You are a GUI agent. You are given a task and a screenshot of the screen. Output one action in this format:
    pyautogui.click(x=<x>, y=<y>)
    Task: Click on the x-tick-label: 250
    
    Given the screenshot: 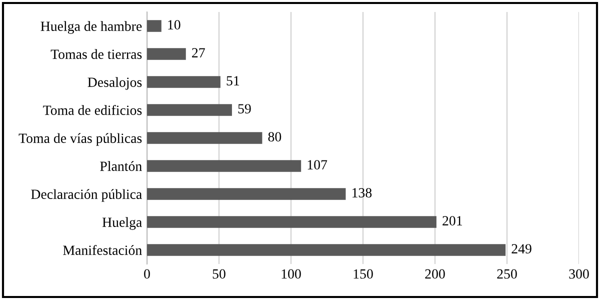 What is the action you would take?
    pyautogui.click(x=507, y=274)
    